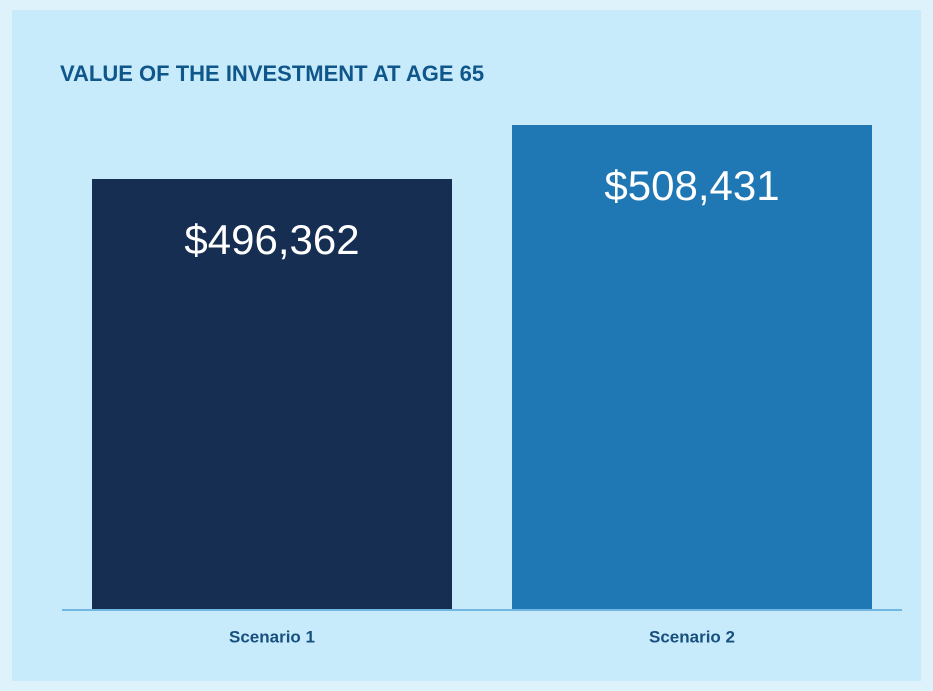 This screenshot has height=691, width=933. I want to click on value-label: $508,431, so click(691, 185).